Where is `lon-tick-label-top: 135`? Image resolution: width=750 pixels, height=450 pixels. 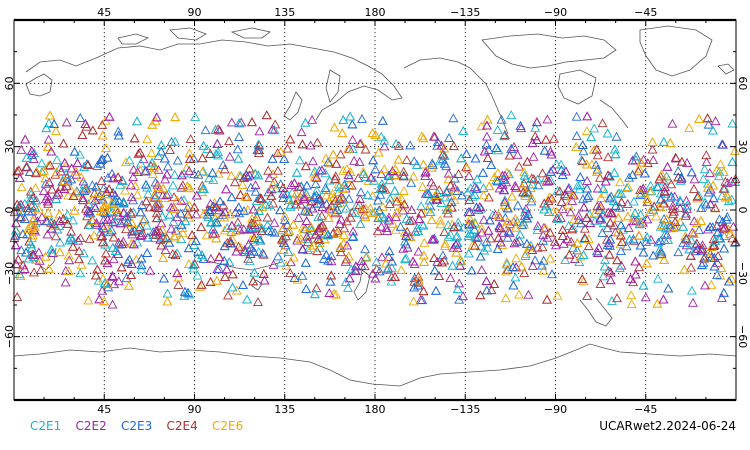
lon-tick-label-top: 135 is located at coordinates (284, 12).